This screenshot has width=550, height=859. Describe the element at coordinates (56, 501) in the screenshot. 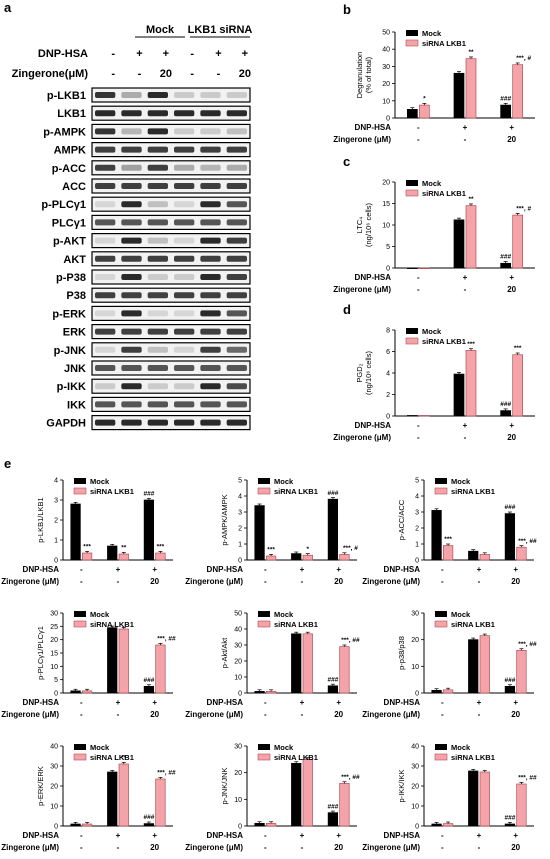

I see `y-tick-label: 3` at that location.